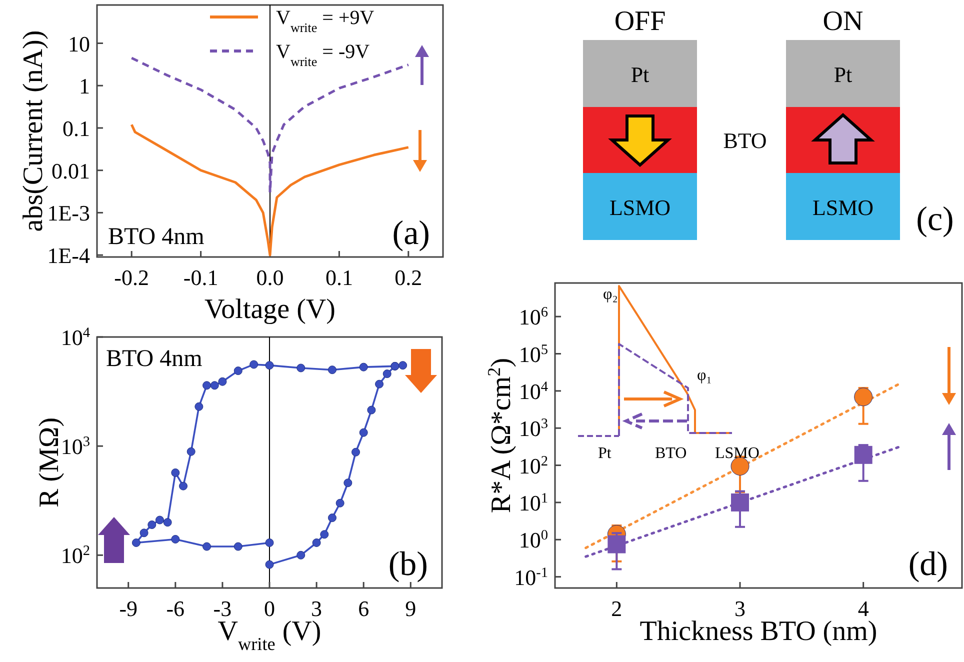 Image resolution: width=964 pixels, height=662 pixels. Describe the element at coordinates (616, 608) in the screenshot. I see `x-tick-label: 2` at that location.